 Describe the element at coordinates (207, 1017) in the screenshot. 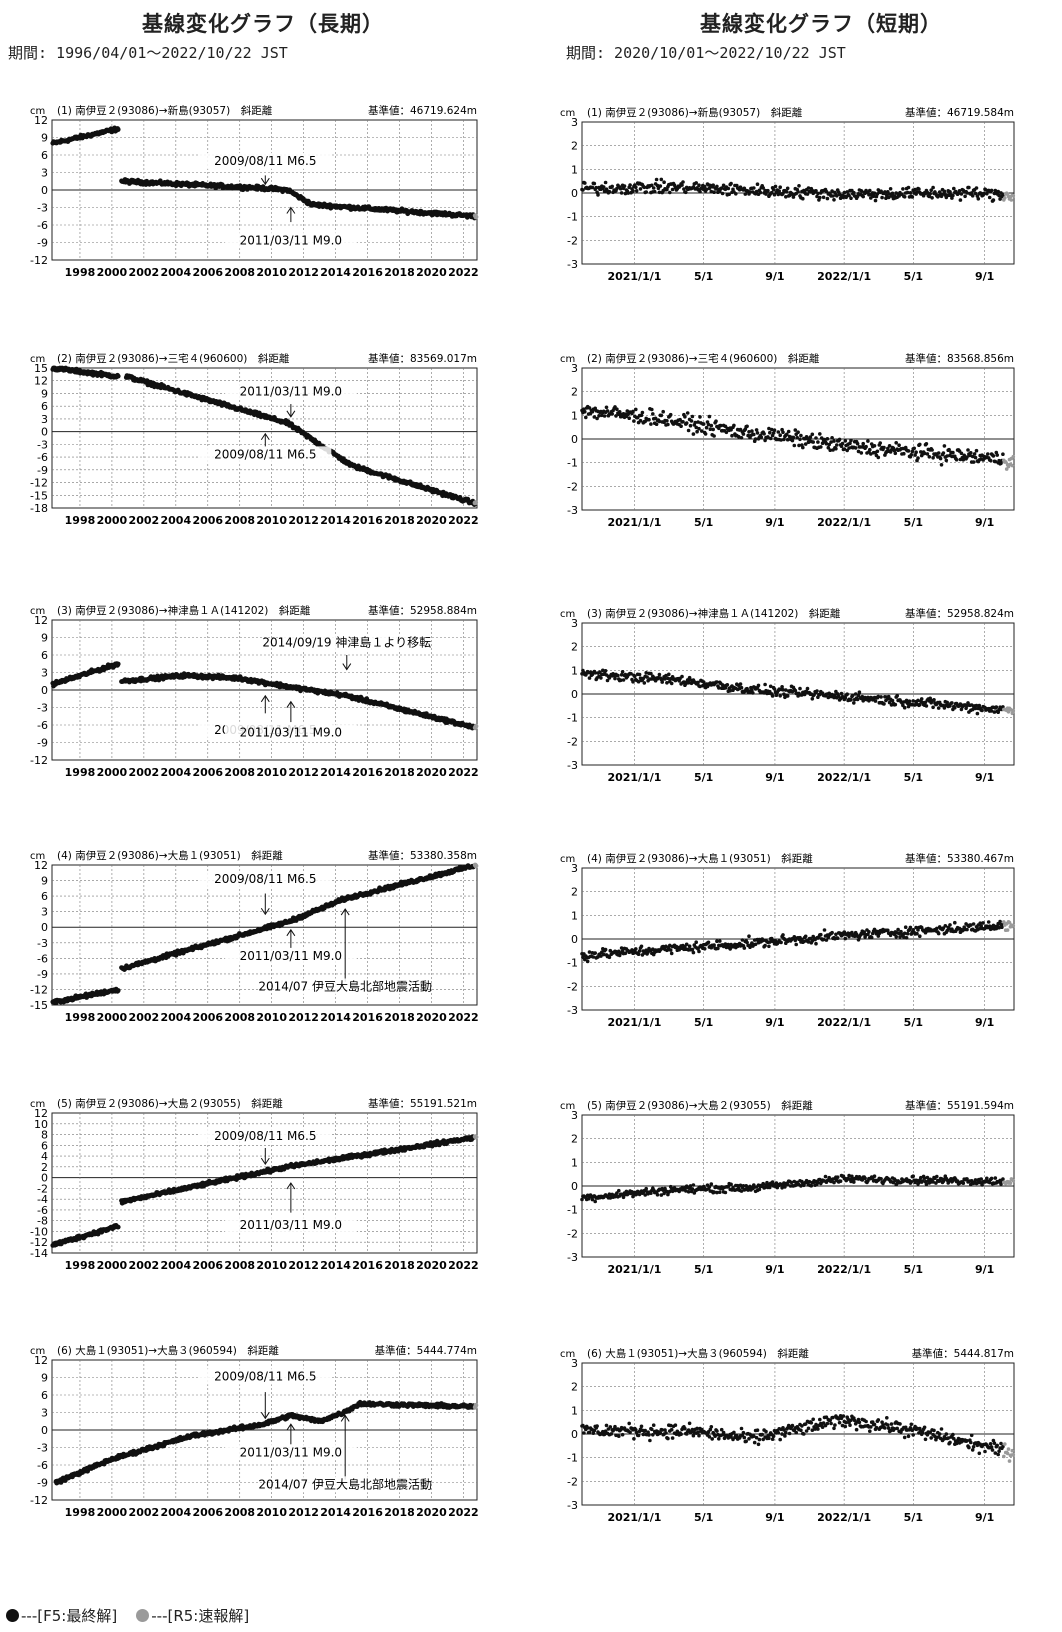

I see `long-chart-4-xtick-label: 2006` at that location.